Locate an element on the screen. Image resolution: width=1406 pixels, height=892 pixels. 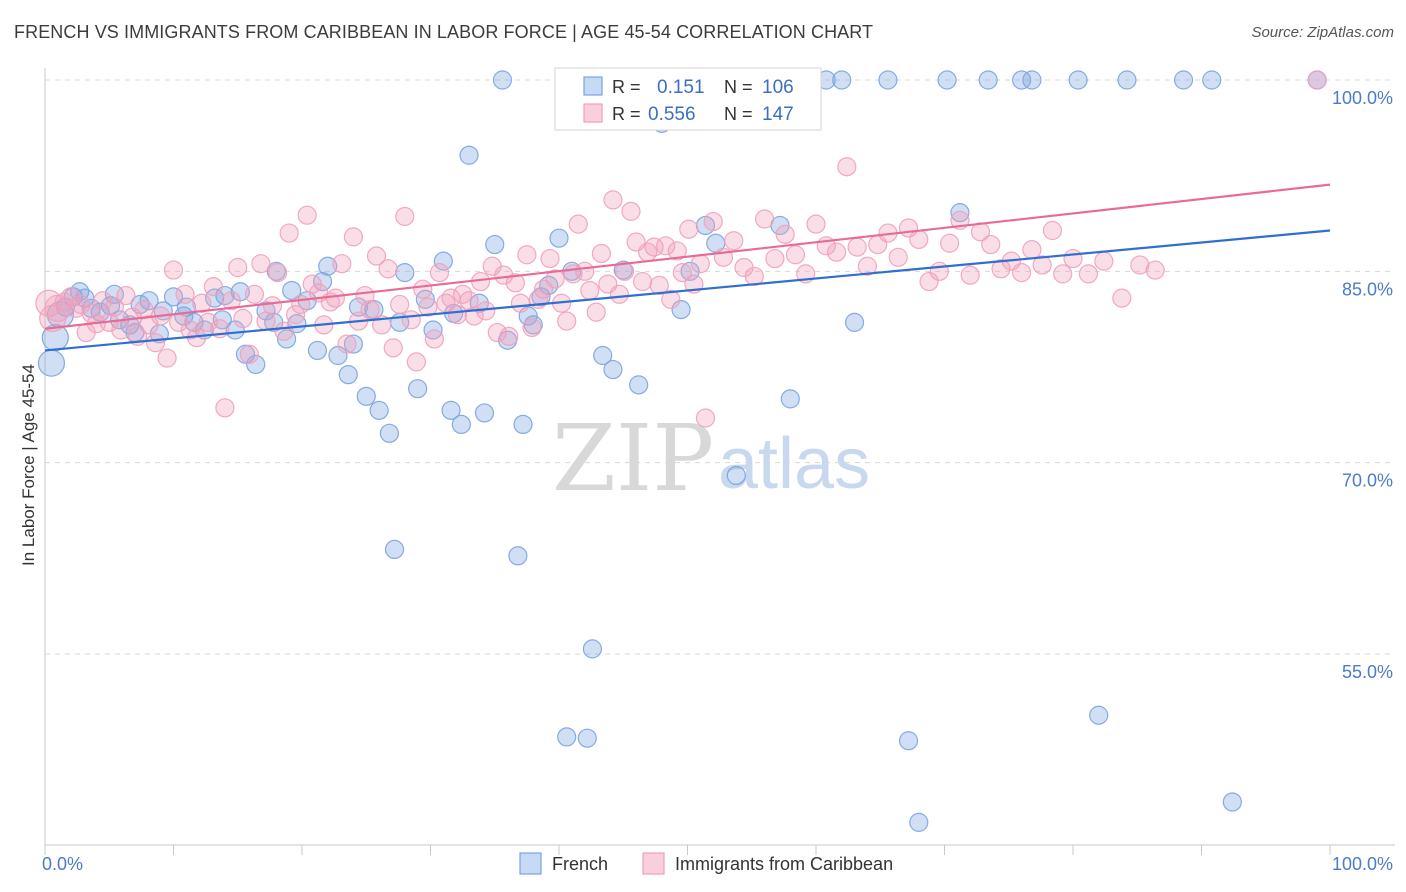
legend: French Immigrants from Caribbean is located at coordinates (706, 863).